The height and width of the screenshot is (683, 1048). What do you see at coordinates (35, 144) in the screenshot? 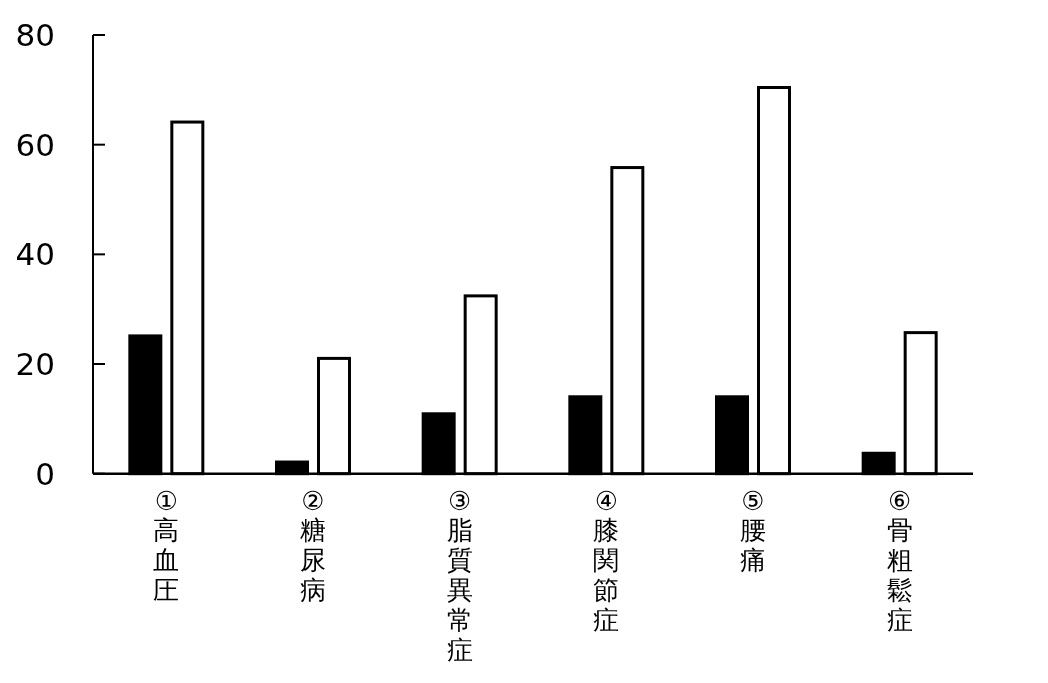
I see `y-tick-label: 60` at bounding box center [35, 144].